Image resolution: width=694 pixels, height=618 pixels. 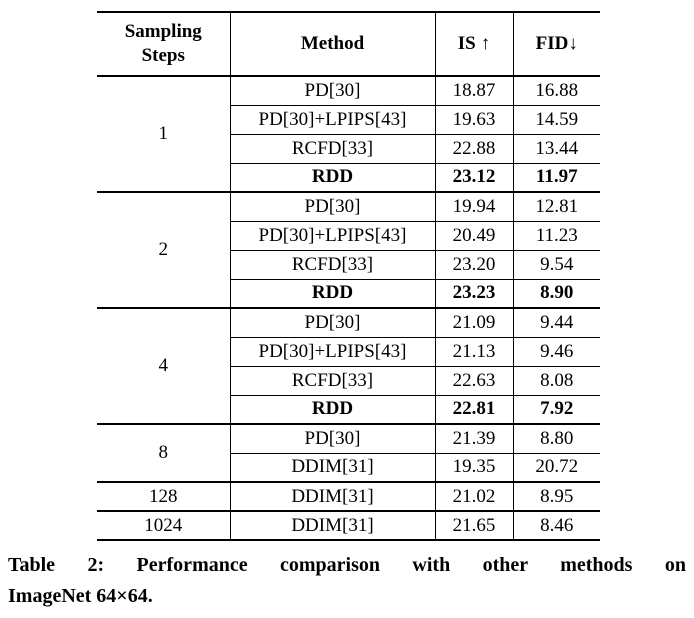 What do you see at coordinates (474, 352) in the screenshot?
I see `is-cell: 21.13` at bounding box center [474, 352].